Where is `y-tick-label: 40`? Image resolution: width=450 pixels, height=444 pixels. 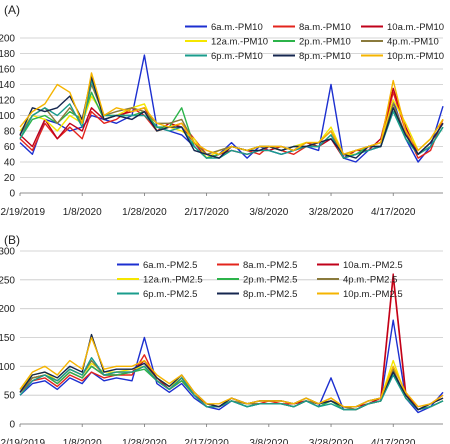 y-tick-label: 40 is located at coordinates (10, 163).